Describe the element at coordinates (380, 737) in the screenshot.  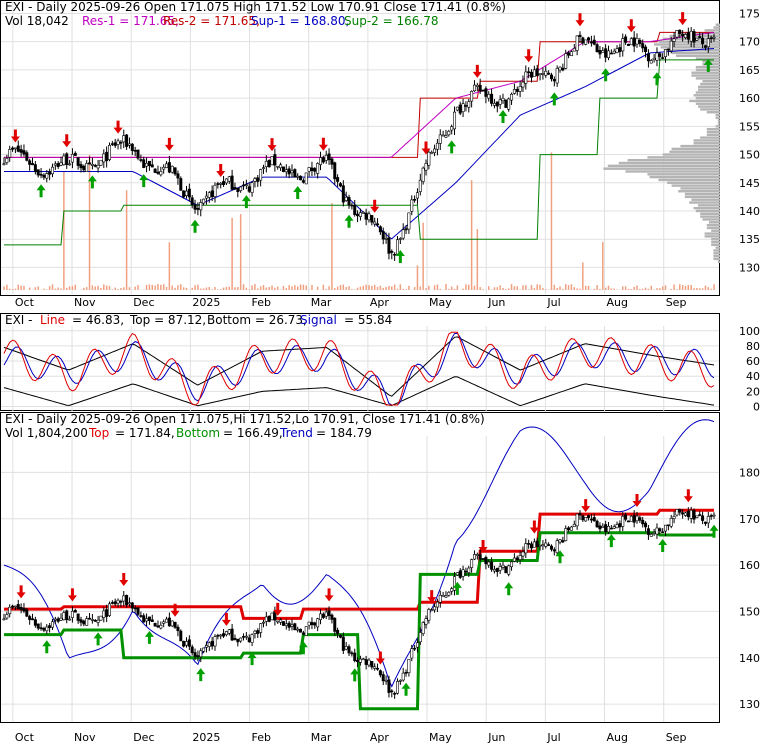
I see `x-tick-label: Apr` at that location.